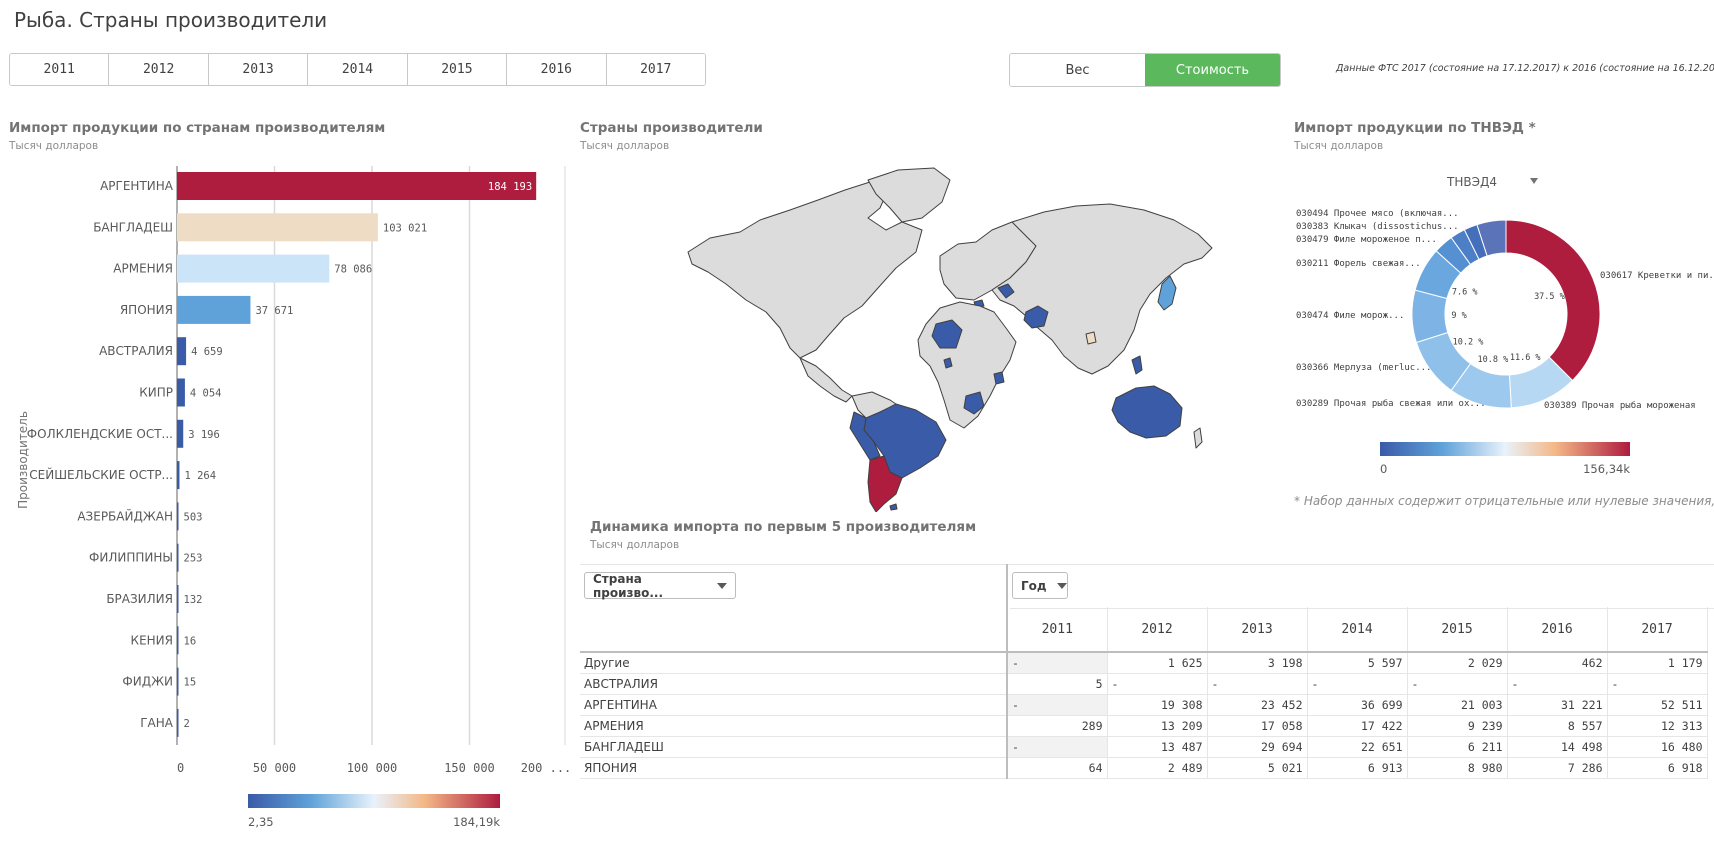 The image size is (1714, 844). What do you see at coordinates (1458, 316) in the screenshot?
I see `donut-pct-label: 9 %` at bounding box center [1458, 316].